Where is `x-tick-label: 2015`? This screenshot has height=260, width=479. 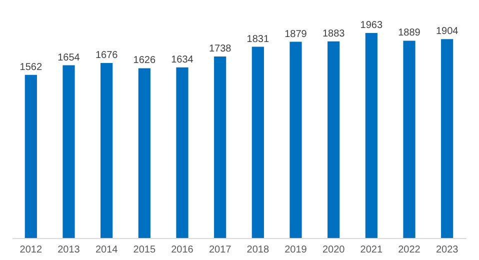 x-tick-label: 2015 is located at coordinates (144, 250).